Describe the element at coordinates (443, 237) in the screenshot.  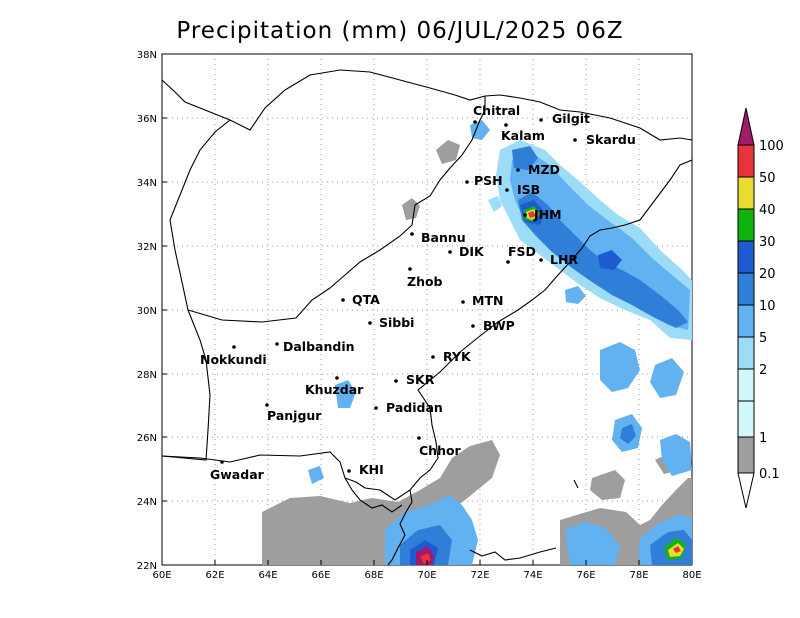
I see `city-label: Bannu` at that location.